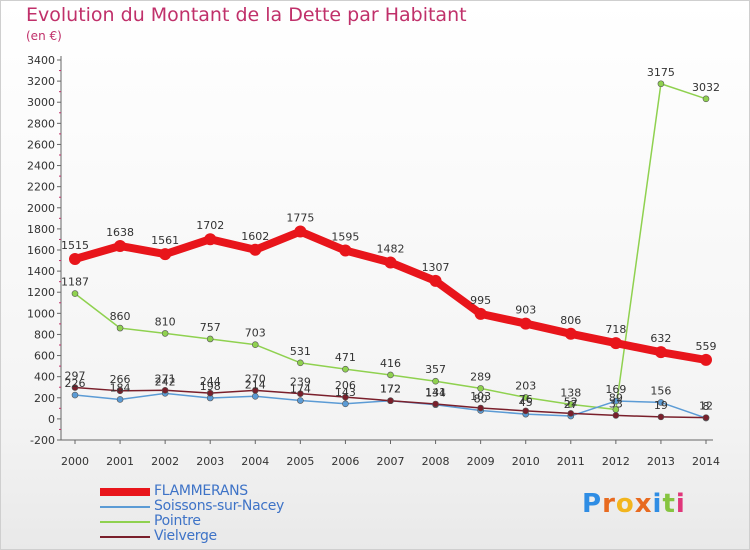  Describe the element at coordinates (41, 292) in the screenshot. I see `y-tick-label: 1200` at that location.